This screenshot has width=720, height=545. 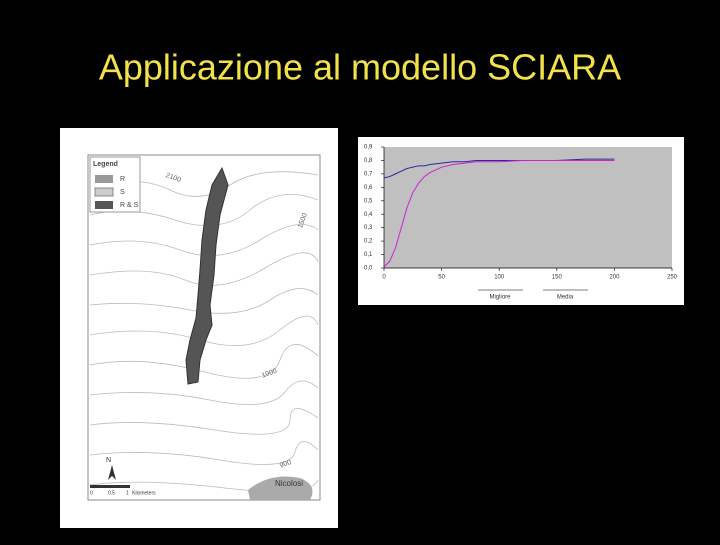 What do you see at coordinates (269, 374) in the screenshot?
I see `contour-label: 1000` at bounding box center [269, 374].